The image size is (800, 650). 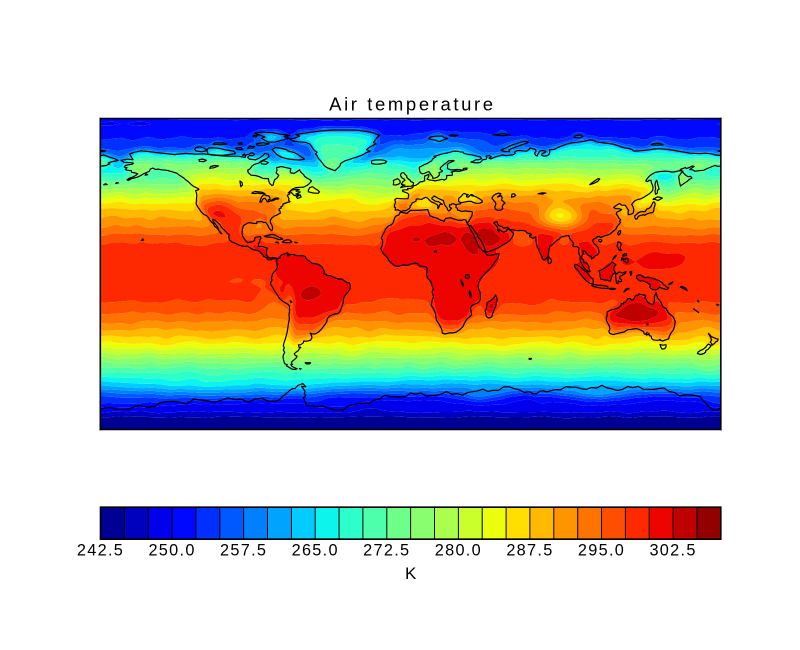 I want to click on svg-text: 302.5, so click(x=672, y=551).